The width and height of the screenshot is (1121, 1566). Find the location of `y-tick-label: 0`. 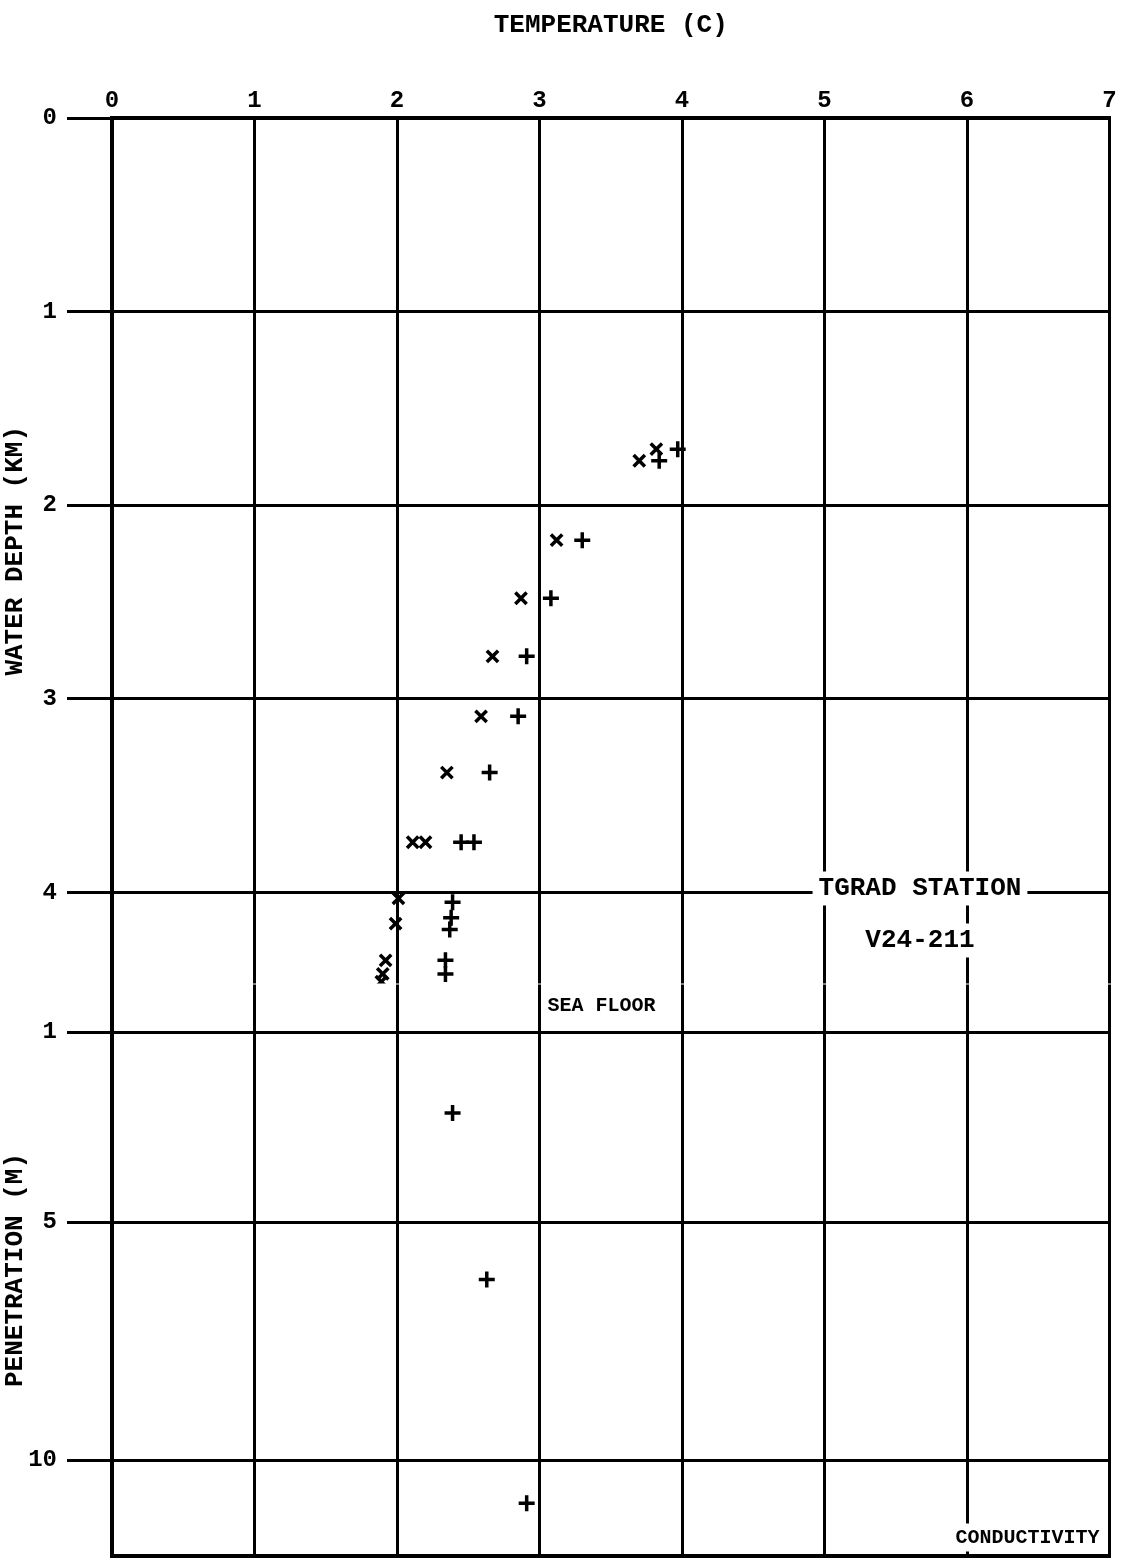

y-tick-label: 0 is located at coordinates (49, 118).